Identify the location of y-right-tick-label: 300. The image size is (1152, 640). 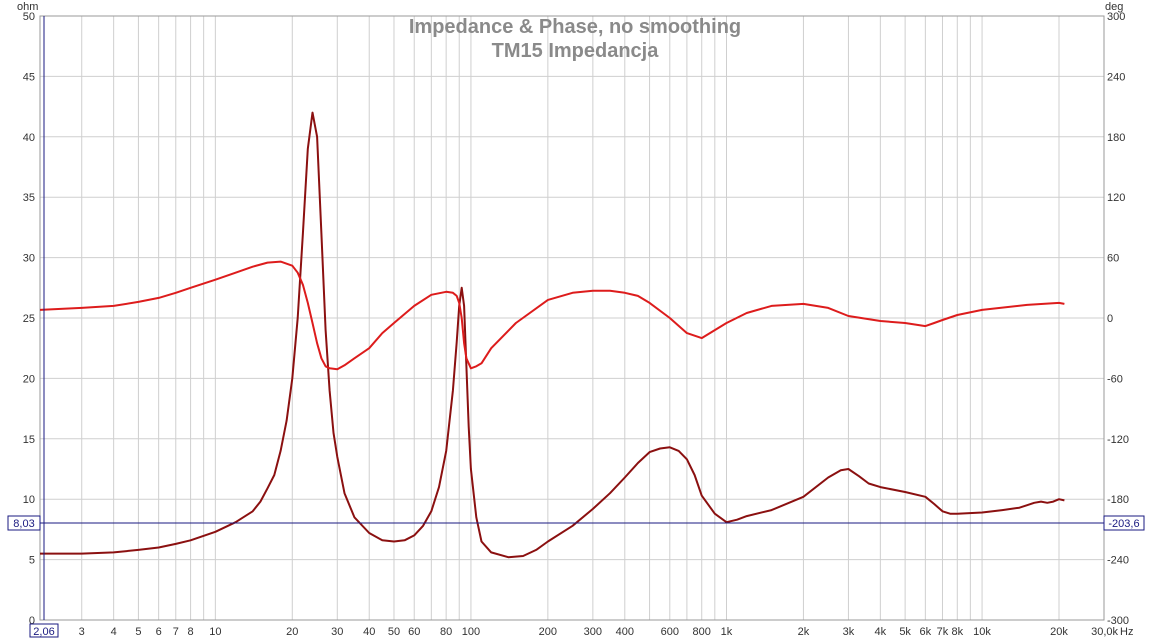
(1116, 17).